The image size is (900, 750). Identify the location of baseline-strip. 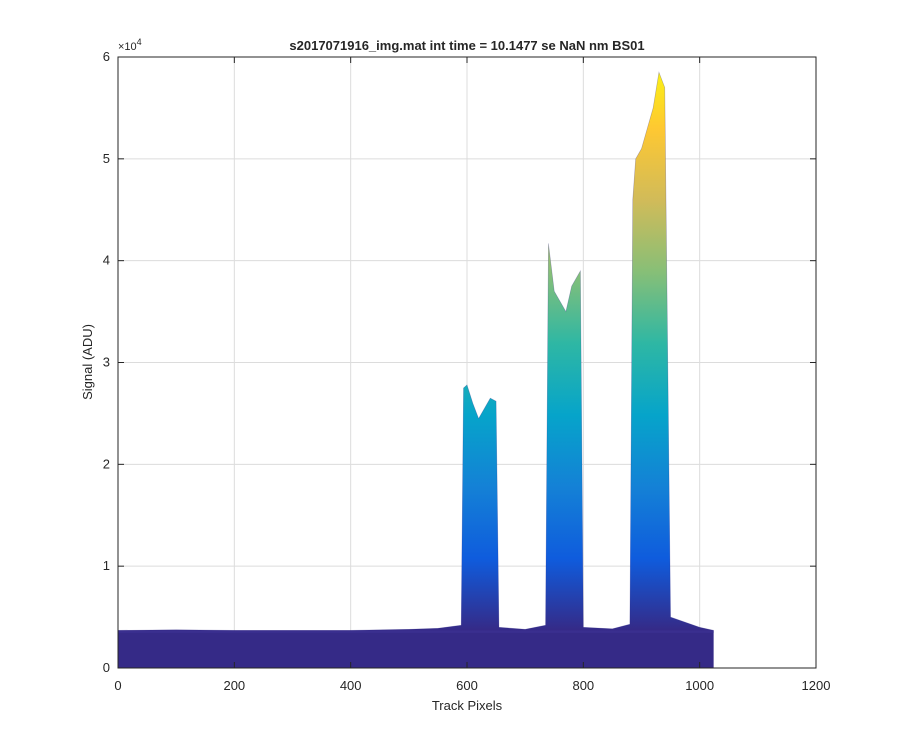
(416, 631).